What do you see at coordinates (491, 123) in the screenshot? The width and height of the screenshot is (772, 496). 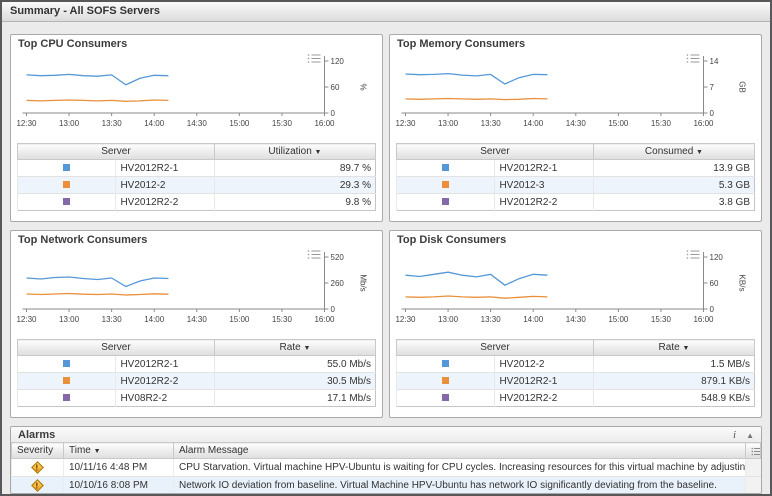 I see `svg-text: 13:30` at bounding box center [491, 123].